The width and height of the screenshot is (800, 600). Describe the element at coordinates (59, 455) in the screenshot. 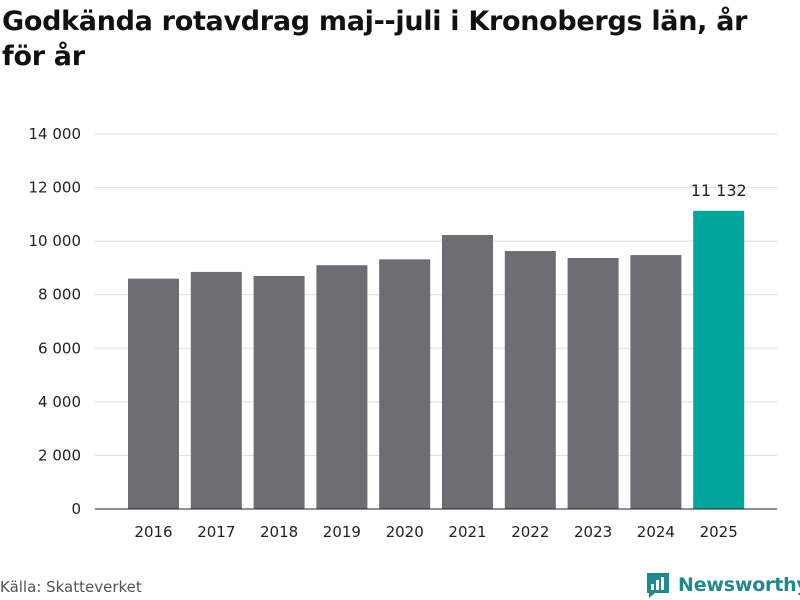

I see `y-tick-label: 2 000` at that location.